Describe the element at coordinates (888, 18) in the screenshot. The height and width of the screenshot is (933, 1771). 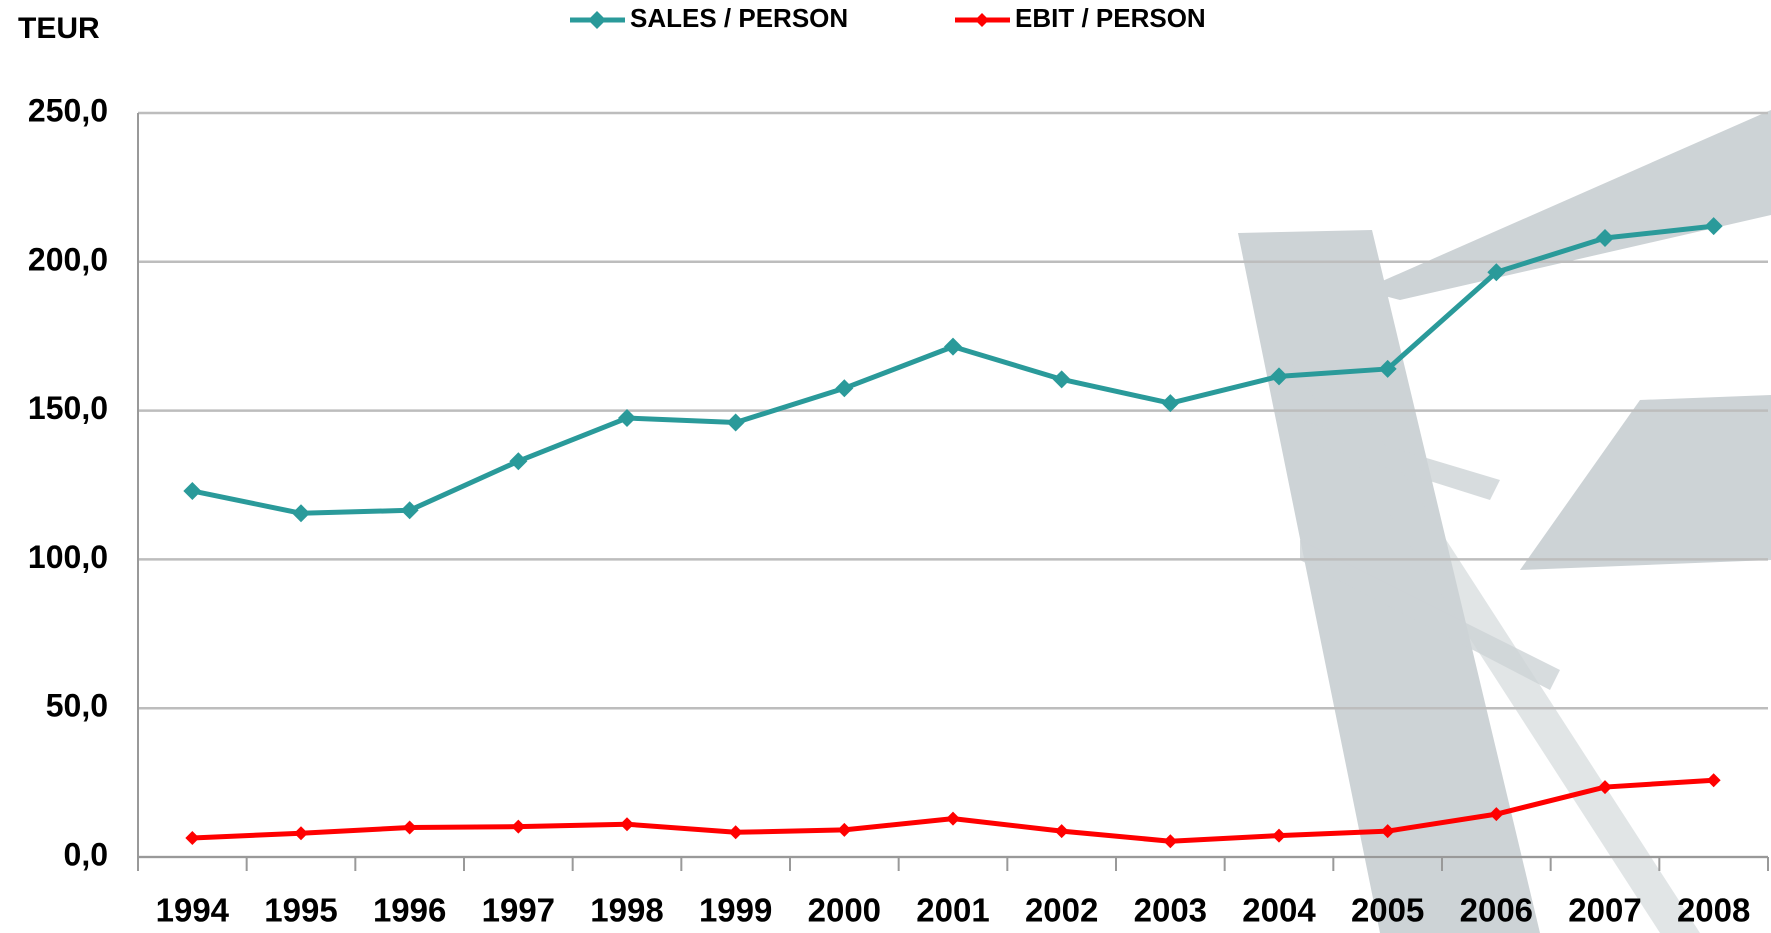
I see `legend: SALES / PERSON EBIT / PERSON` at that location.